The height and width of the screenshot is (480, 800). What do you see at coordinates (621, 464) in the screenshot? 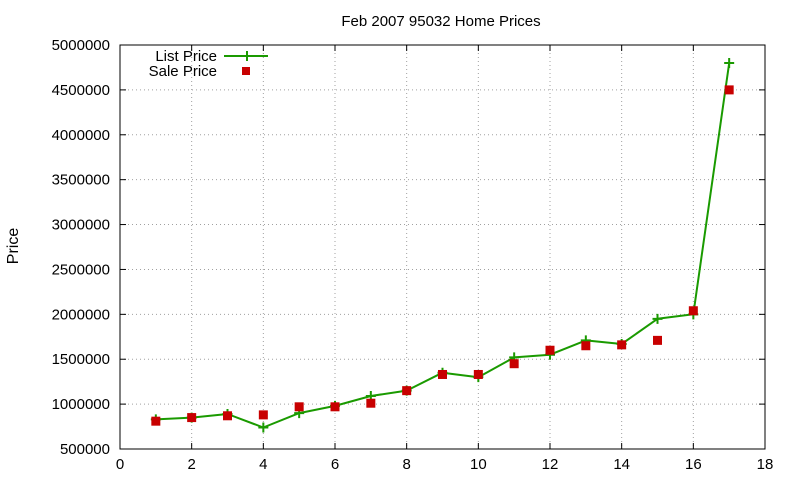
I see `x-tick-label: 14` at bounding box center [621, 464].